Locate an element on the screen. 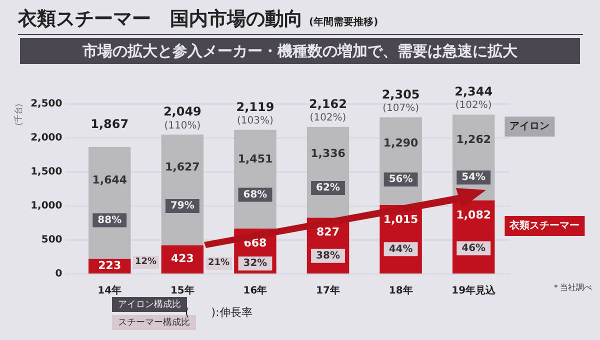 The width and height of the screenshot is (600, 340). total-label: 2,162 is located at coordinates (328, 104).